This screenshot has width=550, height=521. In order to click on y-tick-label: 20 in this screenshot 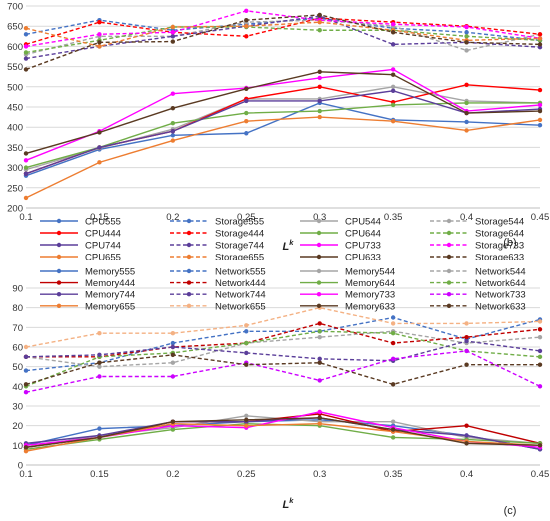, I will do `click(17, 426)`.